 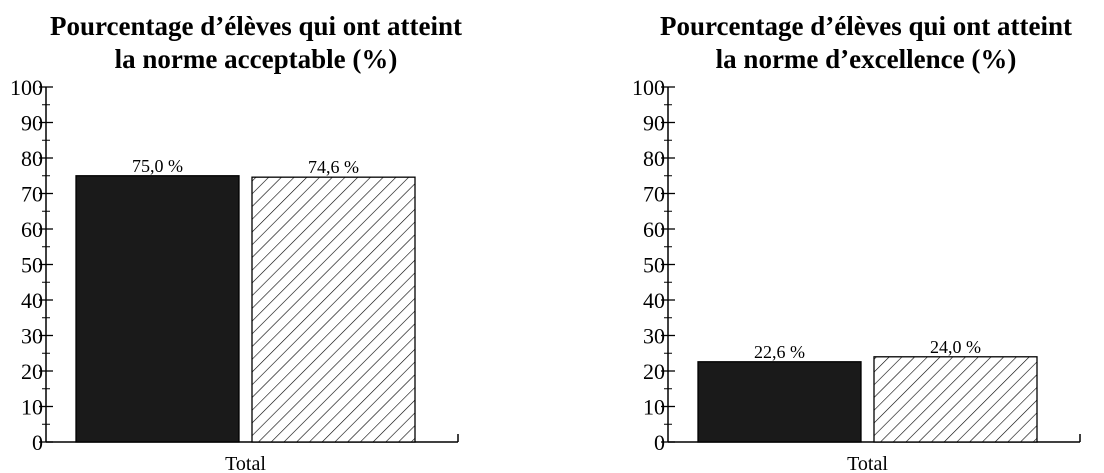 I want to click on bar-value-label: 74,6 %, so click(x=333, y=167).